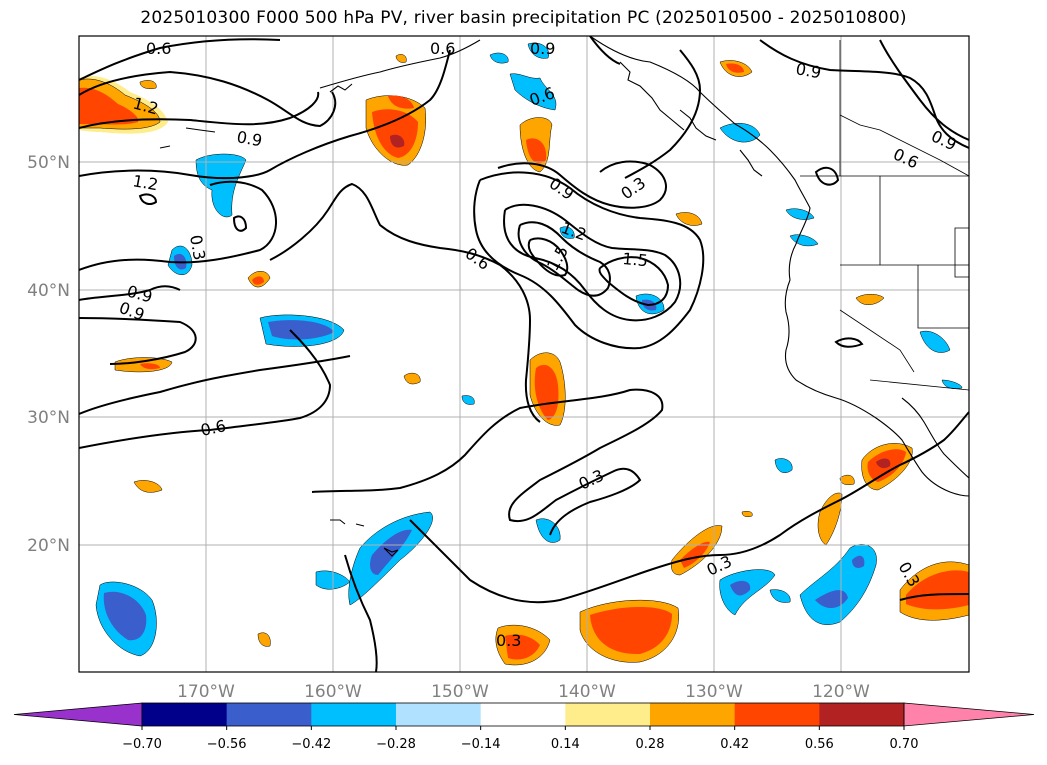 This screenshot has height=765, width=1047. What do you see at coordinates (227, 744) in the screenshot?
I see `colorbar-tick-label: −0.56` at bounding box center [227, 744].